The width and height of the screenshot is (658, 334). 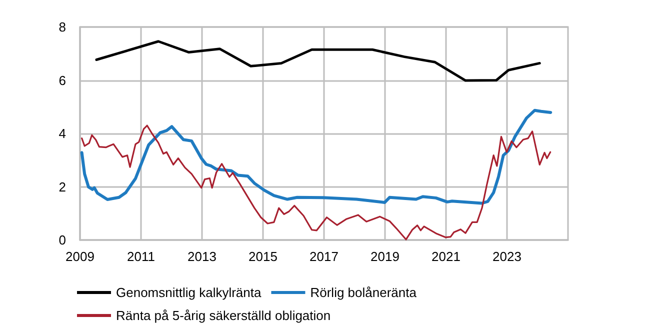 I want to click on x-tick-label: 2013, so click(x=202, y=256).